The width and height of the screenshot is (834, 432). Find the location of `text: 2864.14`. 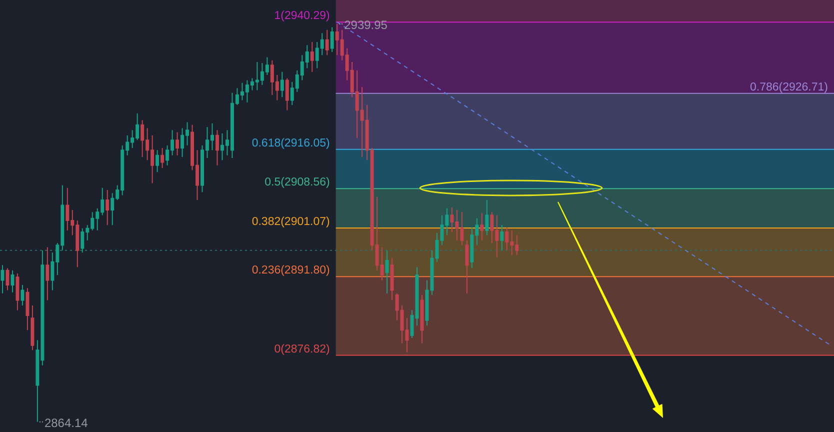

text: 2864.14 is located at coordinates (66, 423).